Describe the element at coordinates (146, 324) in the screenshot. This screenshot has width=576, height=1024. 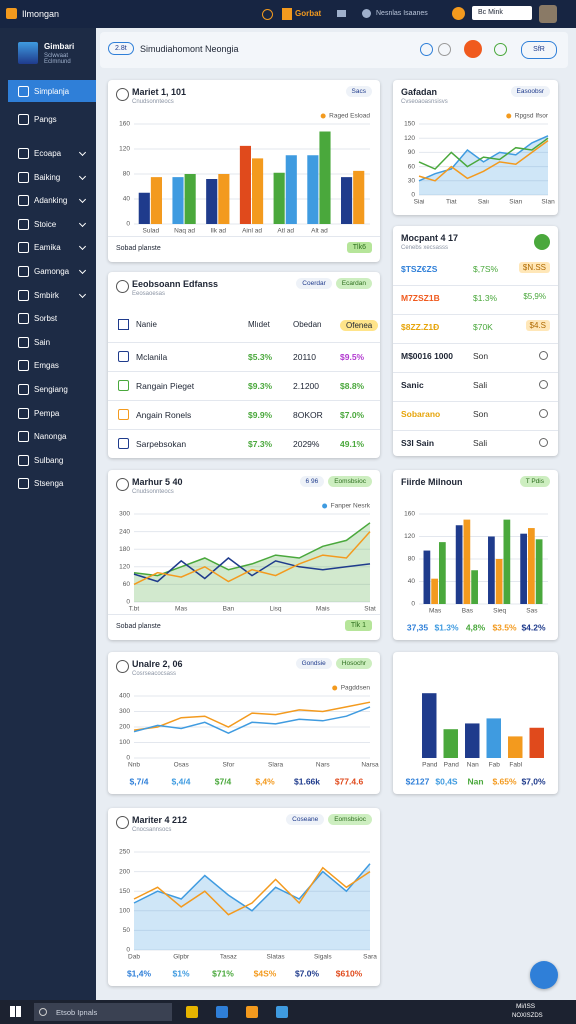
I see `column-header: Nanie` at that location.